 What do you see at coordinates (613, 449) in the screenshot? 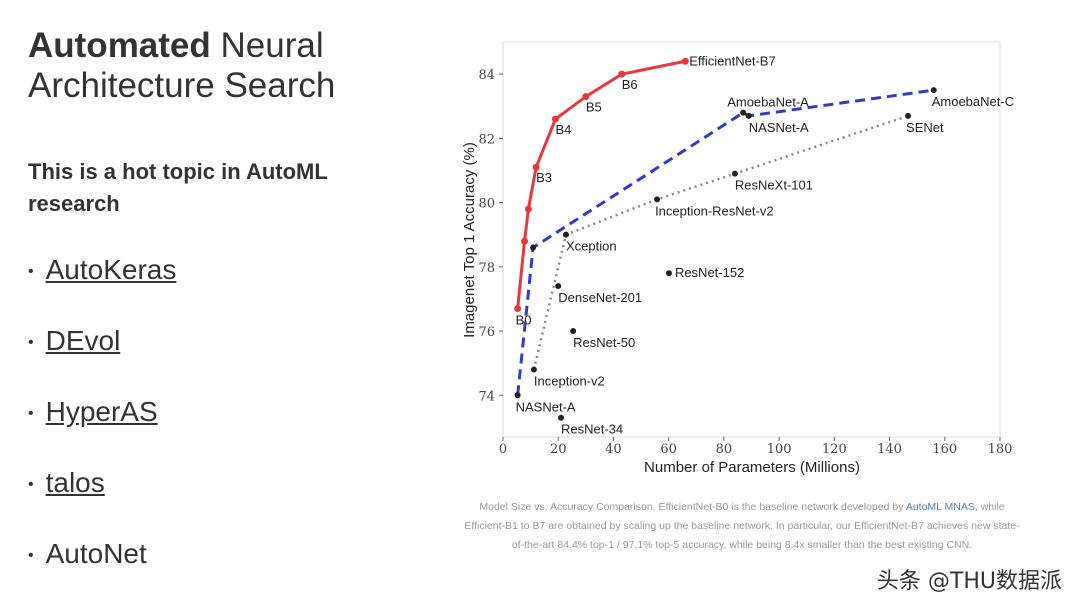
I see `x-tick-label: 40` at bounding box center [613, 449].